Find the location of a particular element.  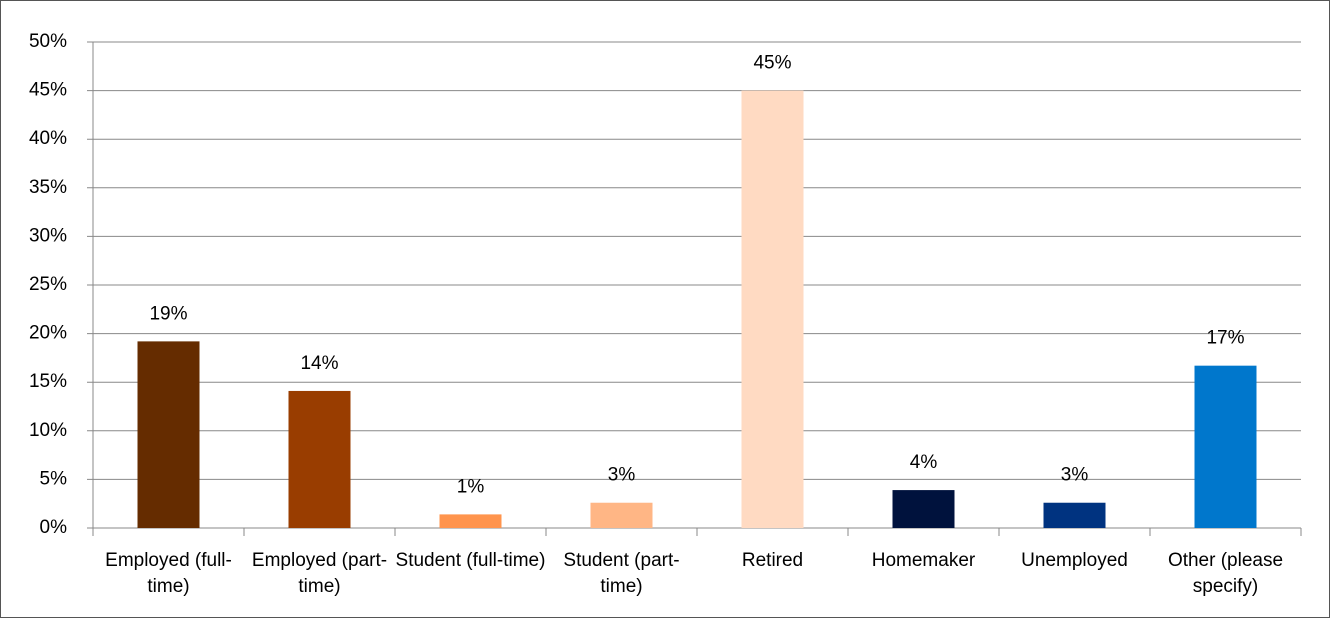

data-label: 4% is located at coordinates (924, 462).